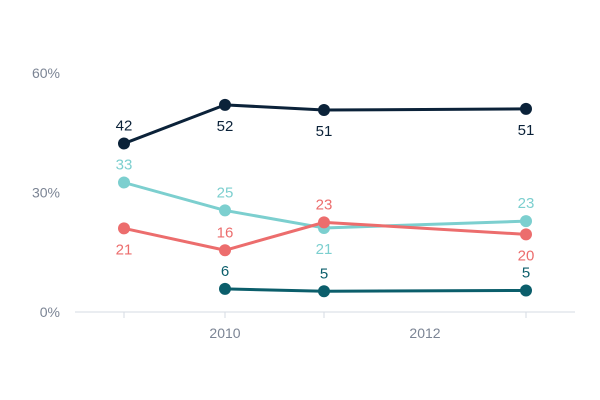 The width and height of the screenshot is (600, 400). Describe the element at coordinates (225, 126) in the screenshot. I see `data-label: 52` at that location.